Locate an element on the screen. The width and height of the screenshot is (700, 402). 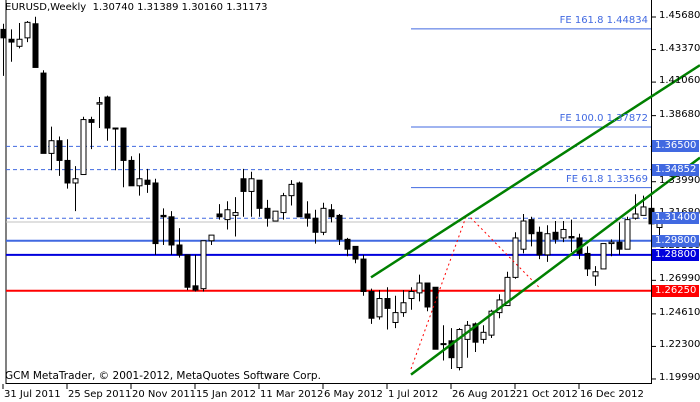
price-axis-label: 1.41060 is located at coordinates (679, 81).